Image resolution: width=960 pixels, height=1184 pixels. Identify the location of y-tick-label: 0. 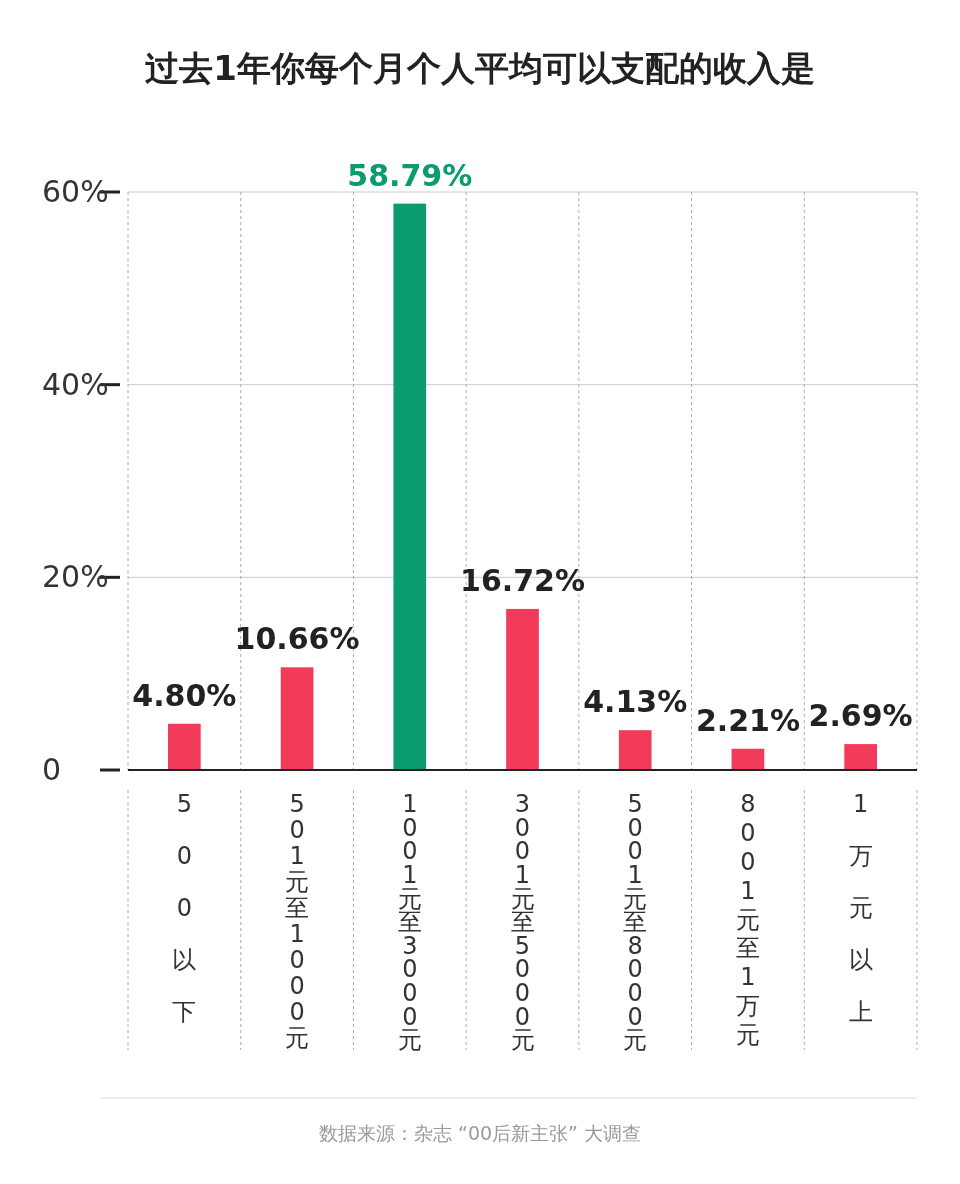
(52, 769).